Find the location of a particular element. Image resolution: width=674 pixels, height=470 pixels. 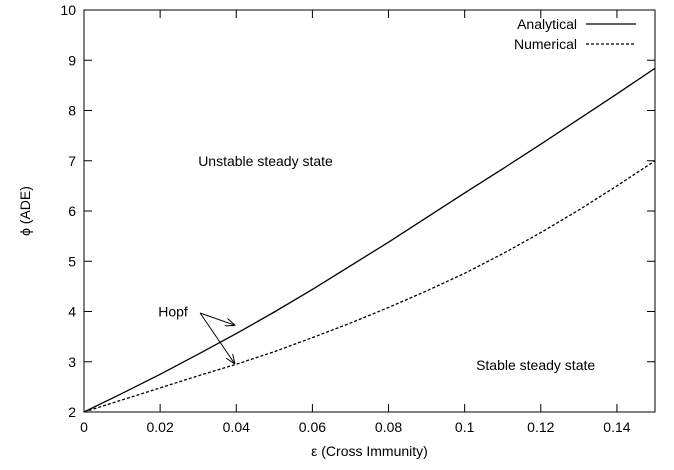

x-tick-label: 0.06 is located at coordinates (312, 427).